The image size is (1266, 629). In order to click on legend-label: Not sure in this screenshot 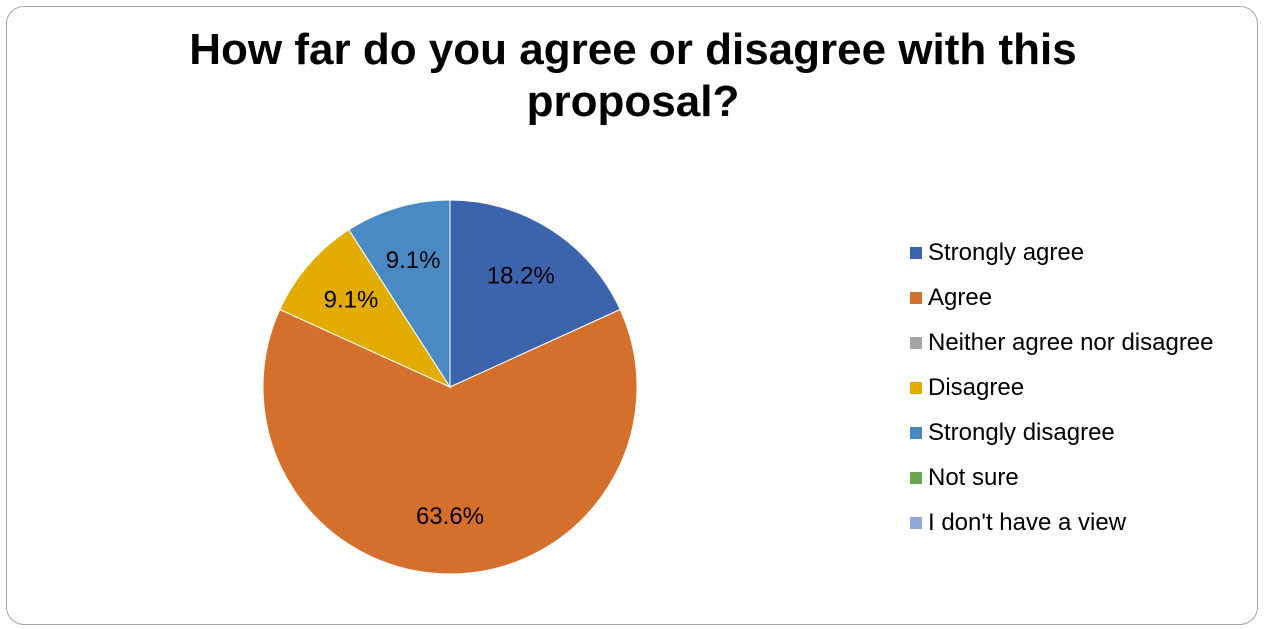, I will do `click(973, 477)`.